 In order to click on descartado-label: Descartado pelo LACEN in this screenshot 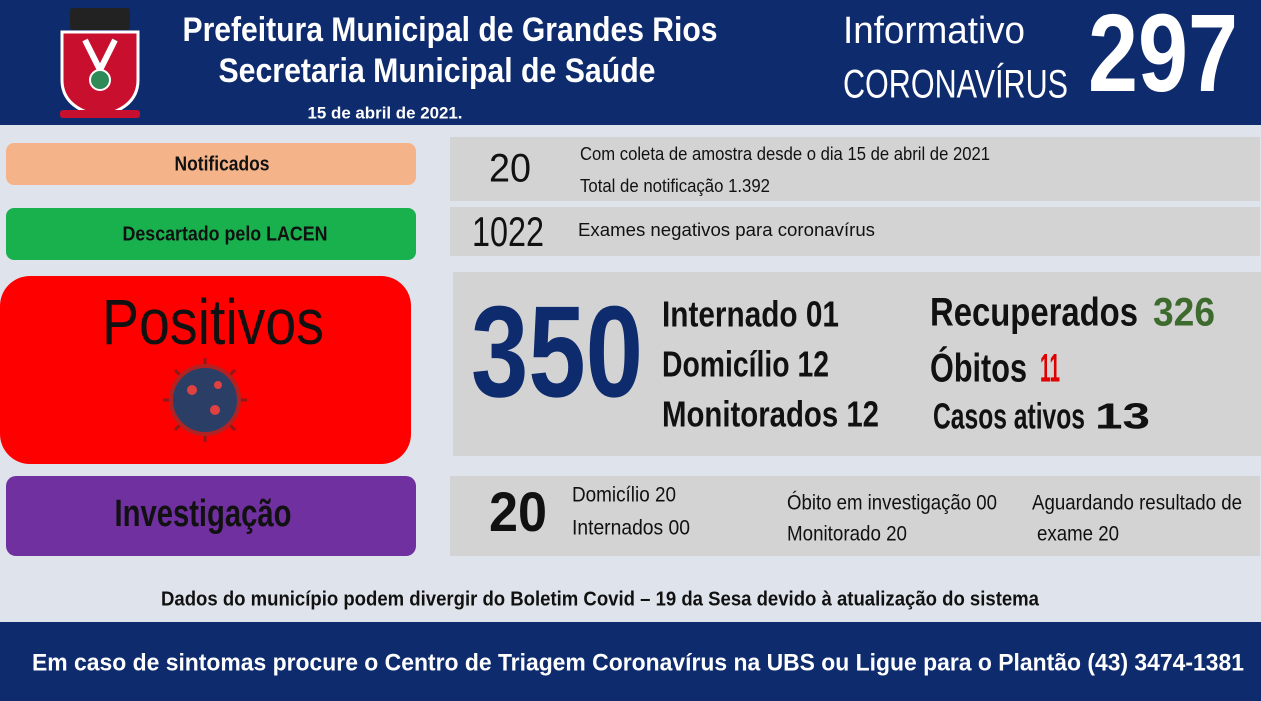, I will do `click(225, 234)`.